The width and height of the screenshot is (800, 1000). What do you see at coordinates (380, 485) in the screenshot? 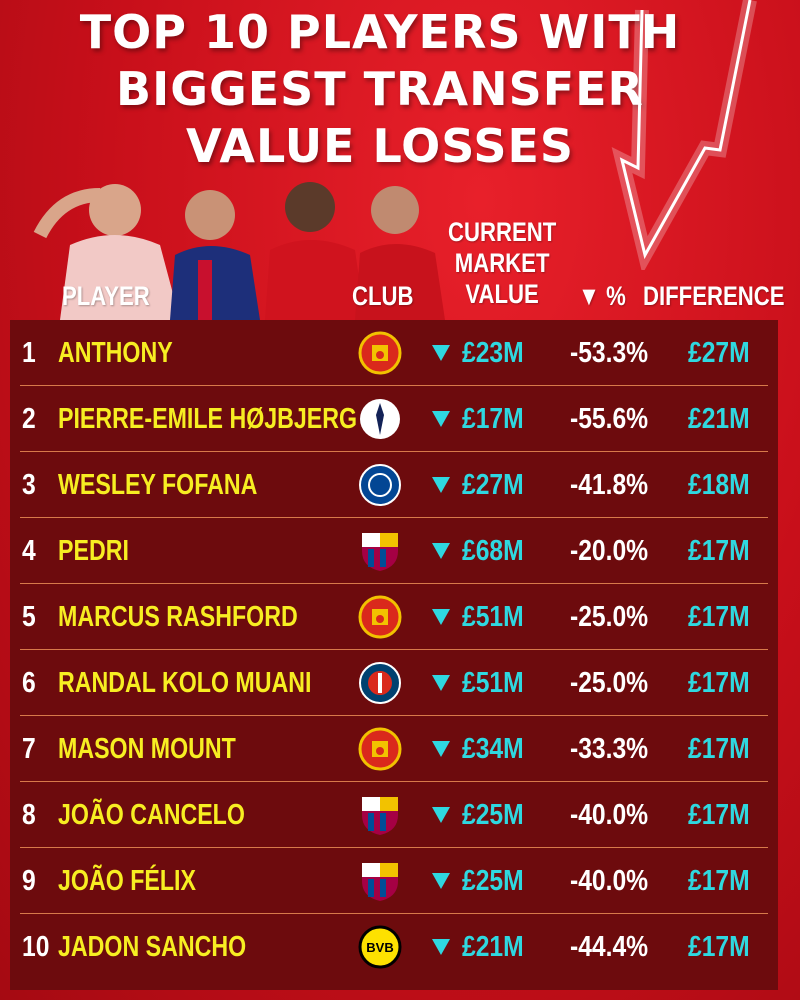
I see `chelsea-crest-icon` at bounding box center [380, 485].